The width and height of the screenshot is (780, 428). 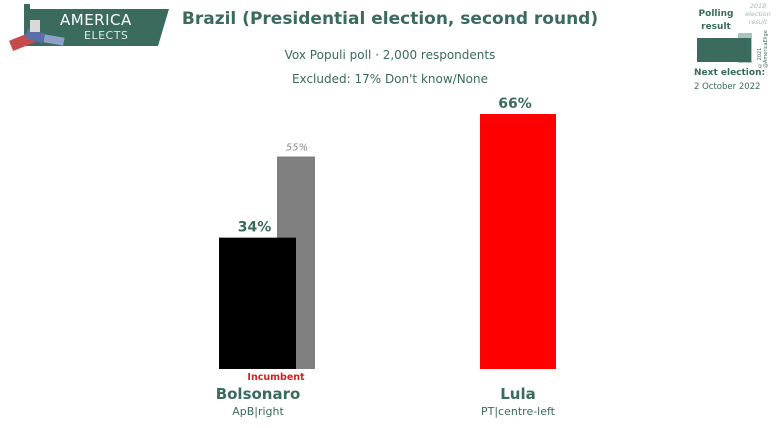 What do you see at coordinates (27, 16) in the screenshot?
I see `logo-flag-pole` at bounding box center [27, 16].